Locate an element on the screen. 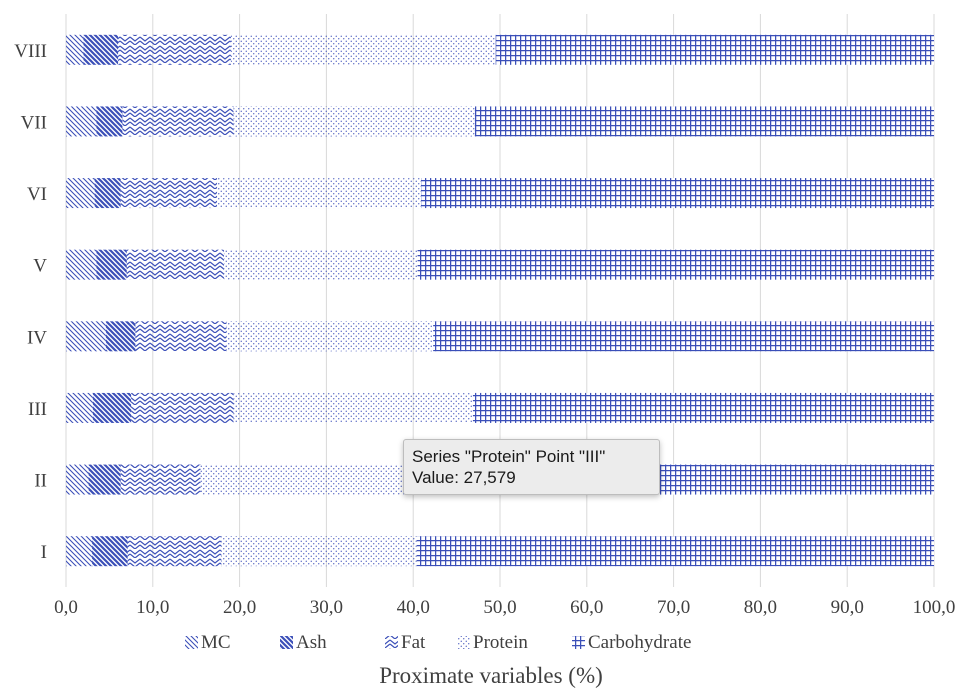  bar-mc-iv is located at coordinates (86, 336).